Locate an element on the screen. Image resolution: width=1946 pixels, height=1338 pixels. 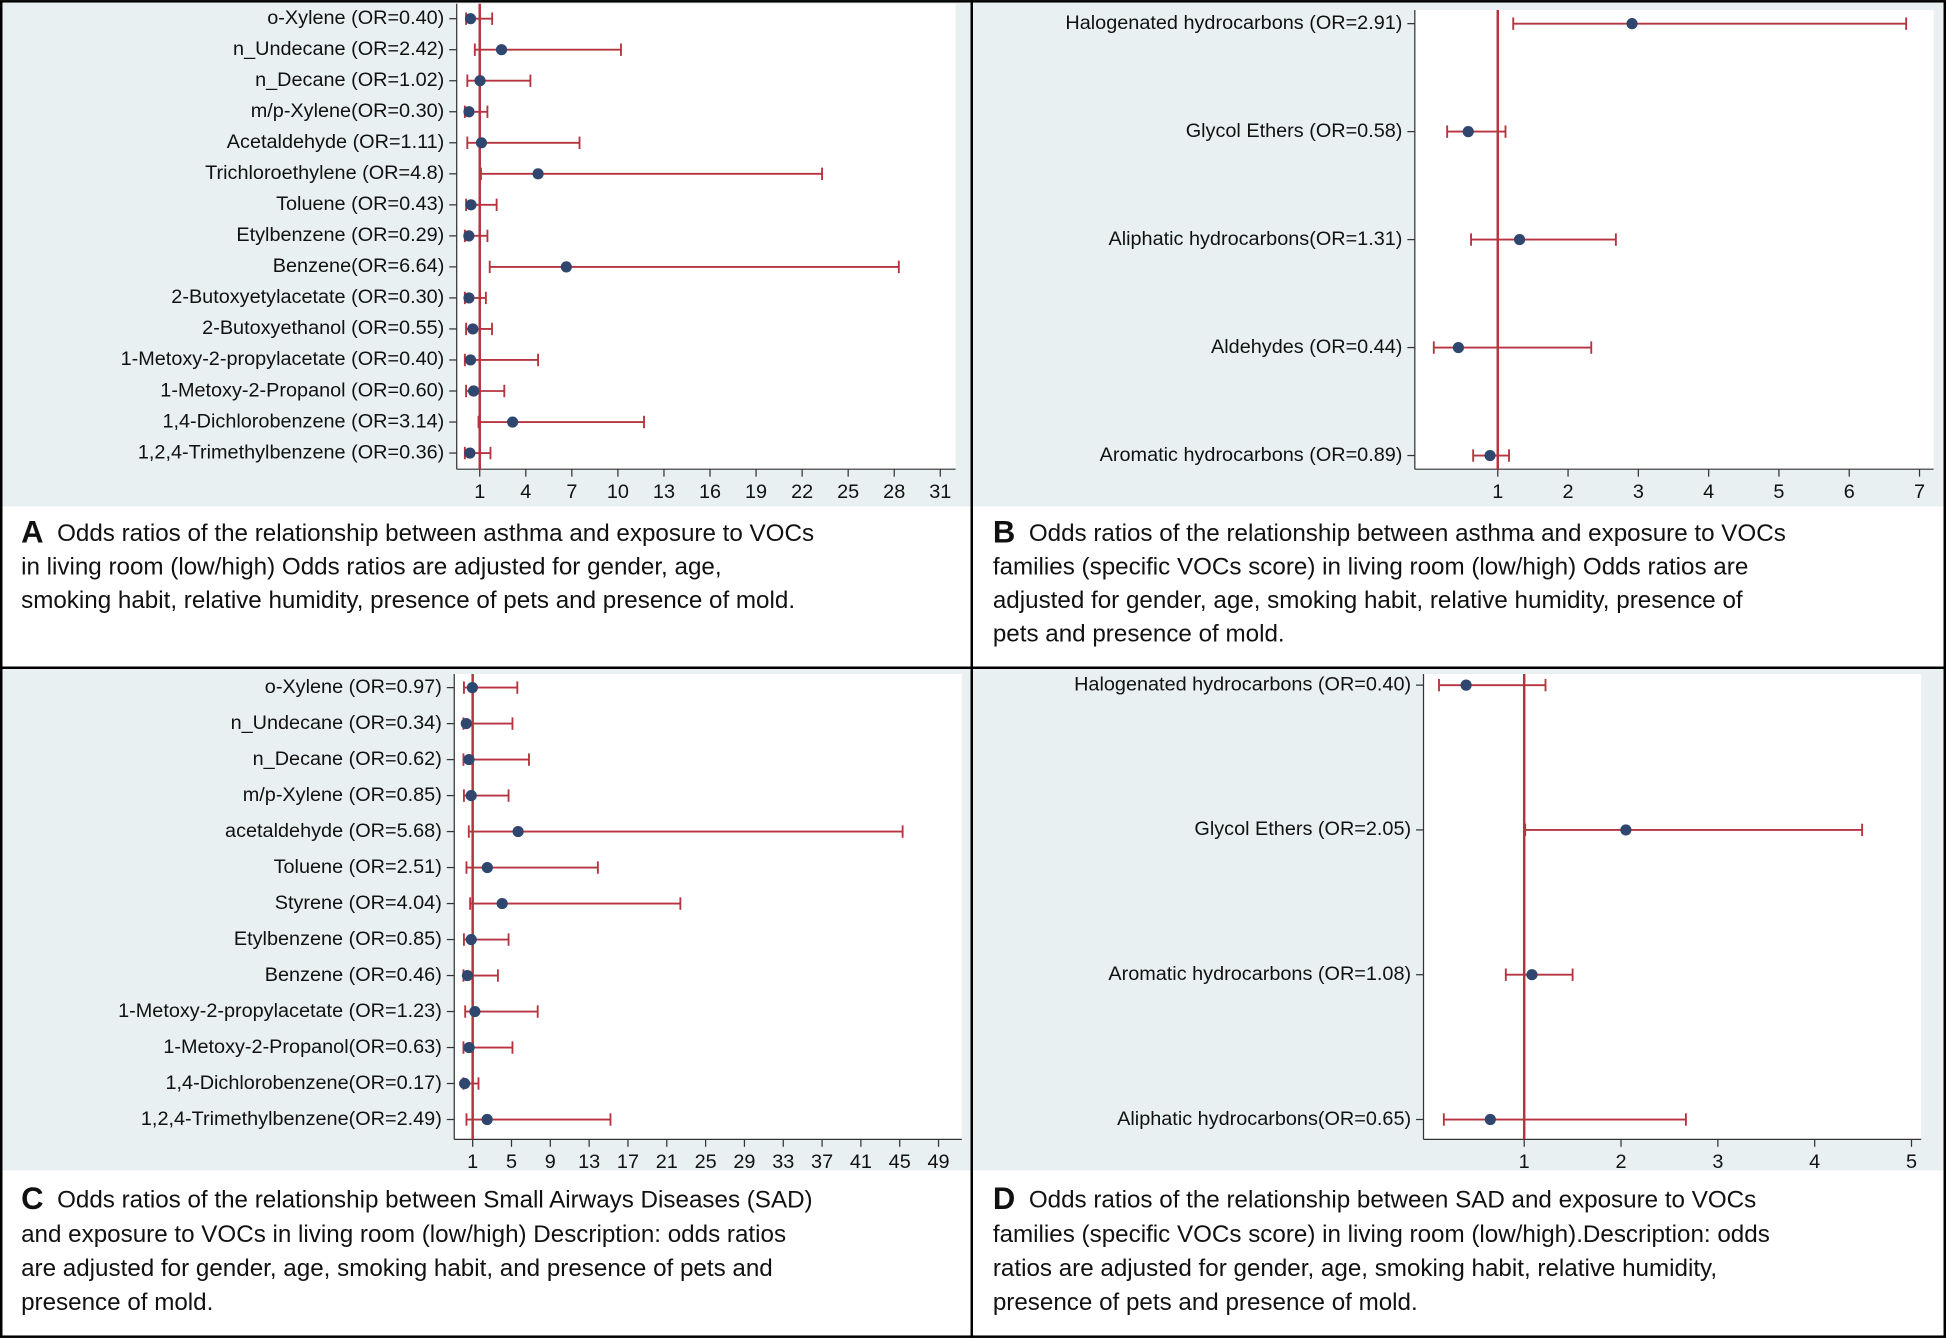
x-tick-label: 9 is located at coordinates (550, 1162).